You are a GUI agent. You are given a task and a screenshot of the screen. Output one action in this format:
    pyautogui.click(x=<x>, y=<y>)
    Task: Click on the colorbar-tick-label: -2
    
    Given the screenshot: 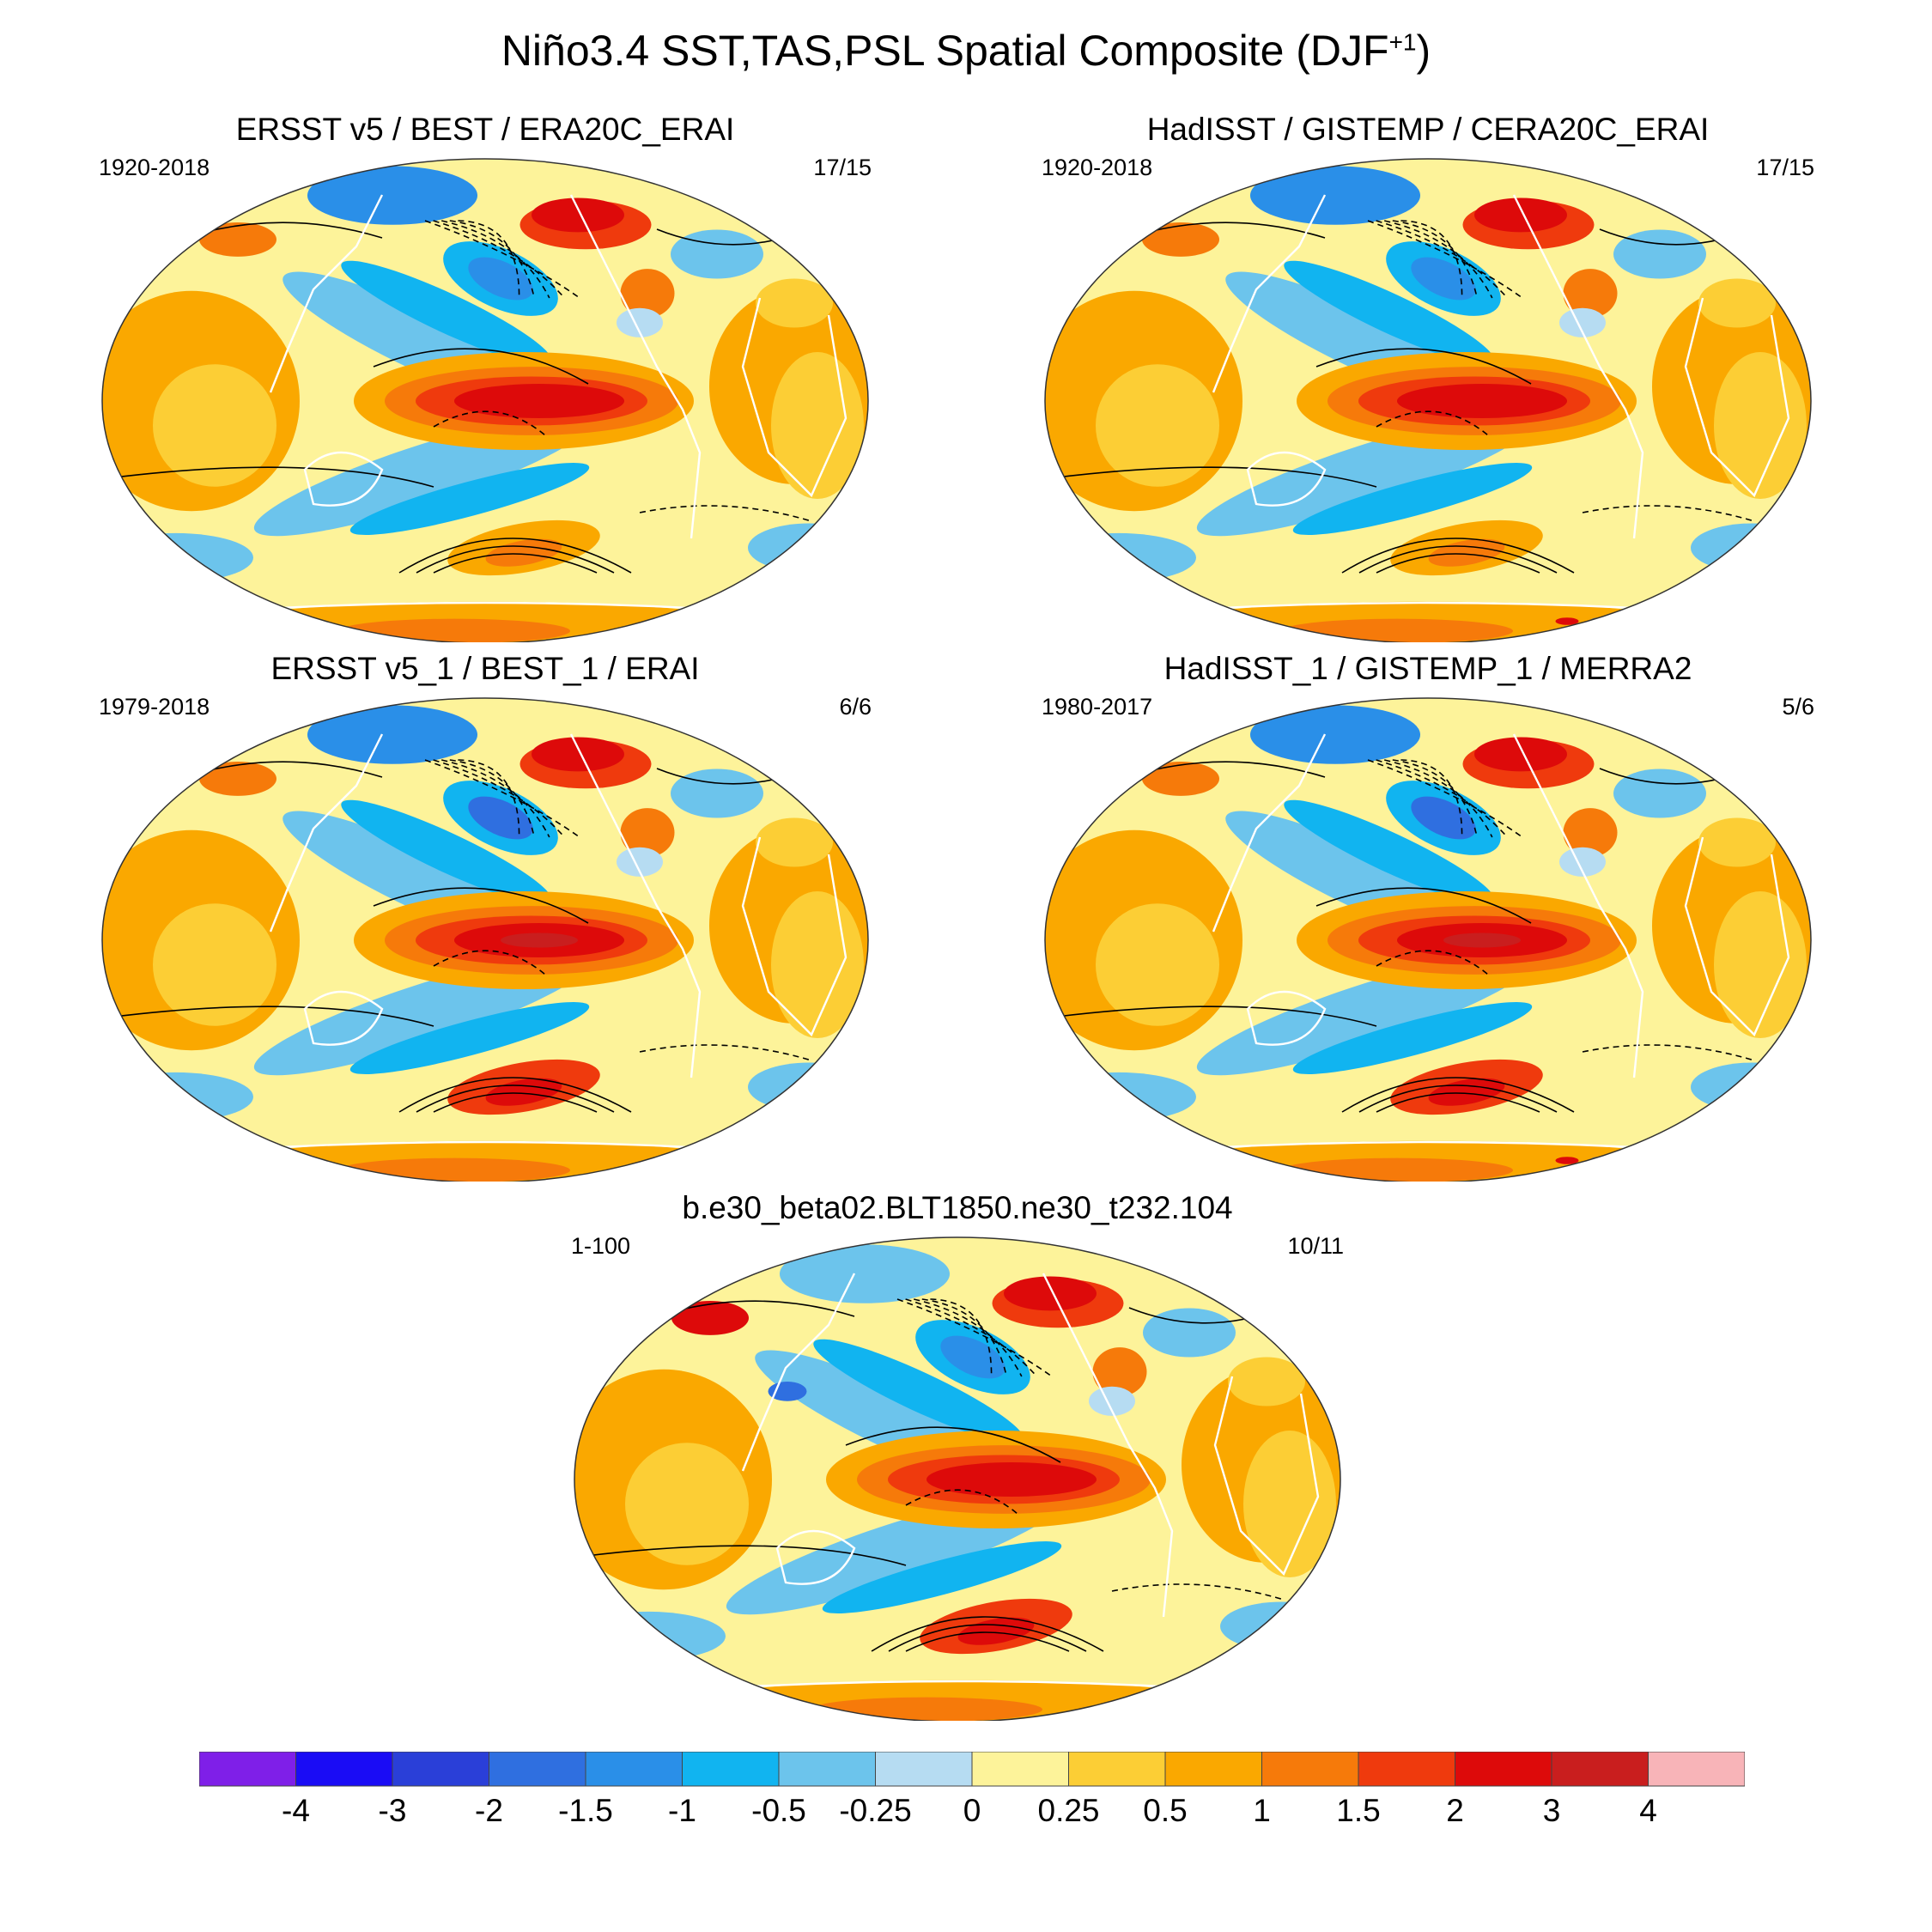 What is the action you would take?
    pyautogui.click(x=489, y=1811)
    